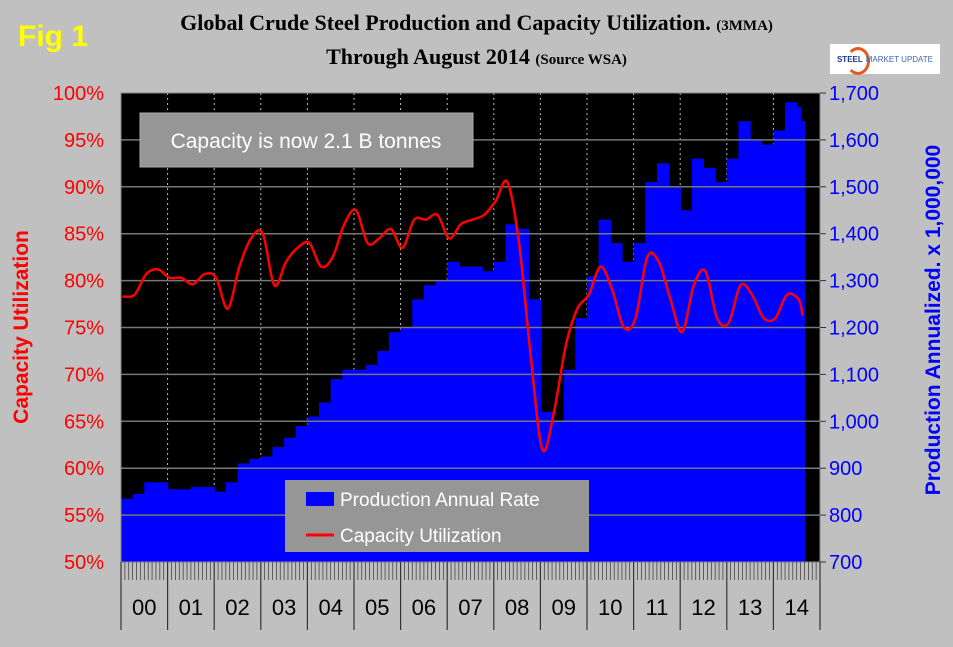 The image size is (953, 647). Describe the element at coordinates (84, 141) in the screenshot. I see `y-left-tick-label: 95%` at that location.